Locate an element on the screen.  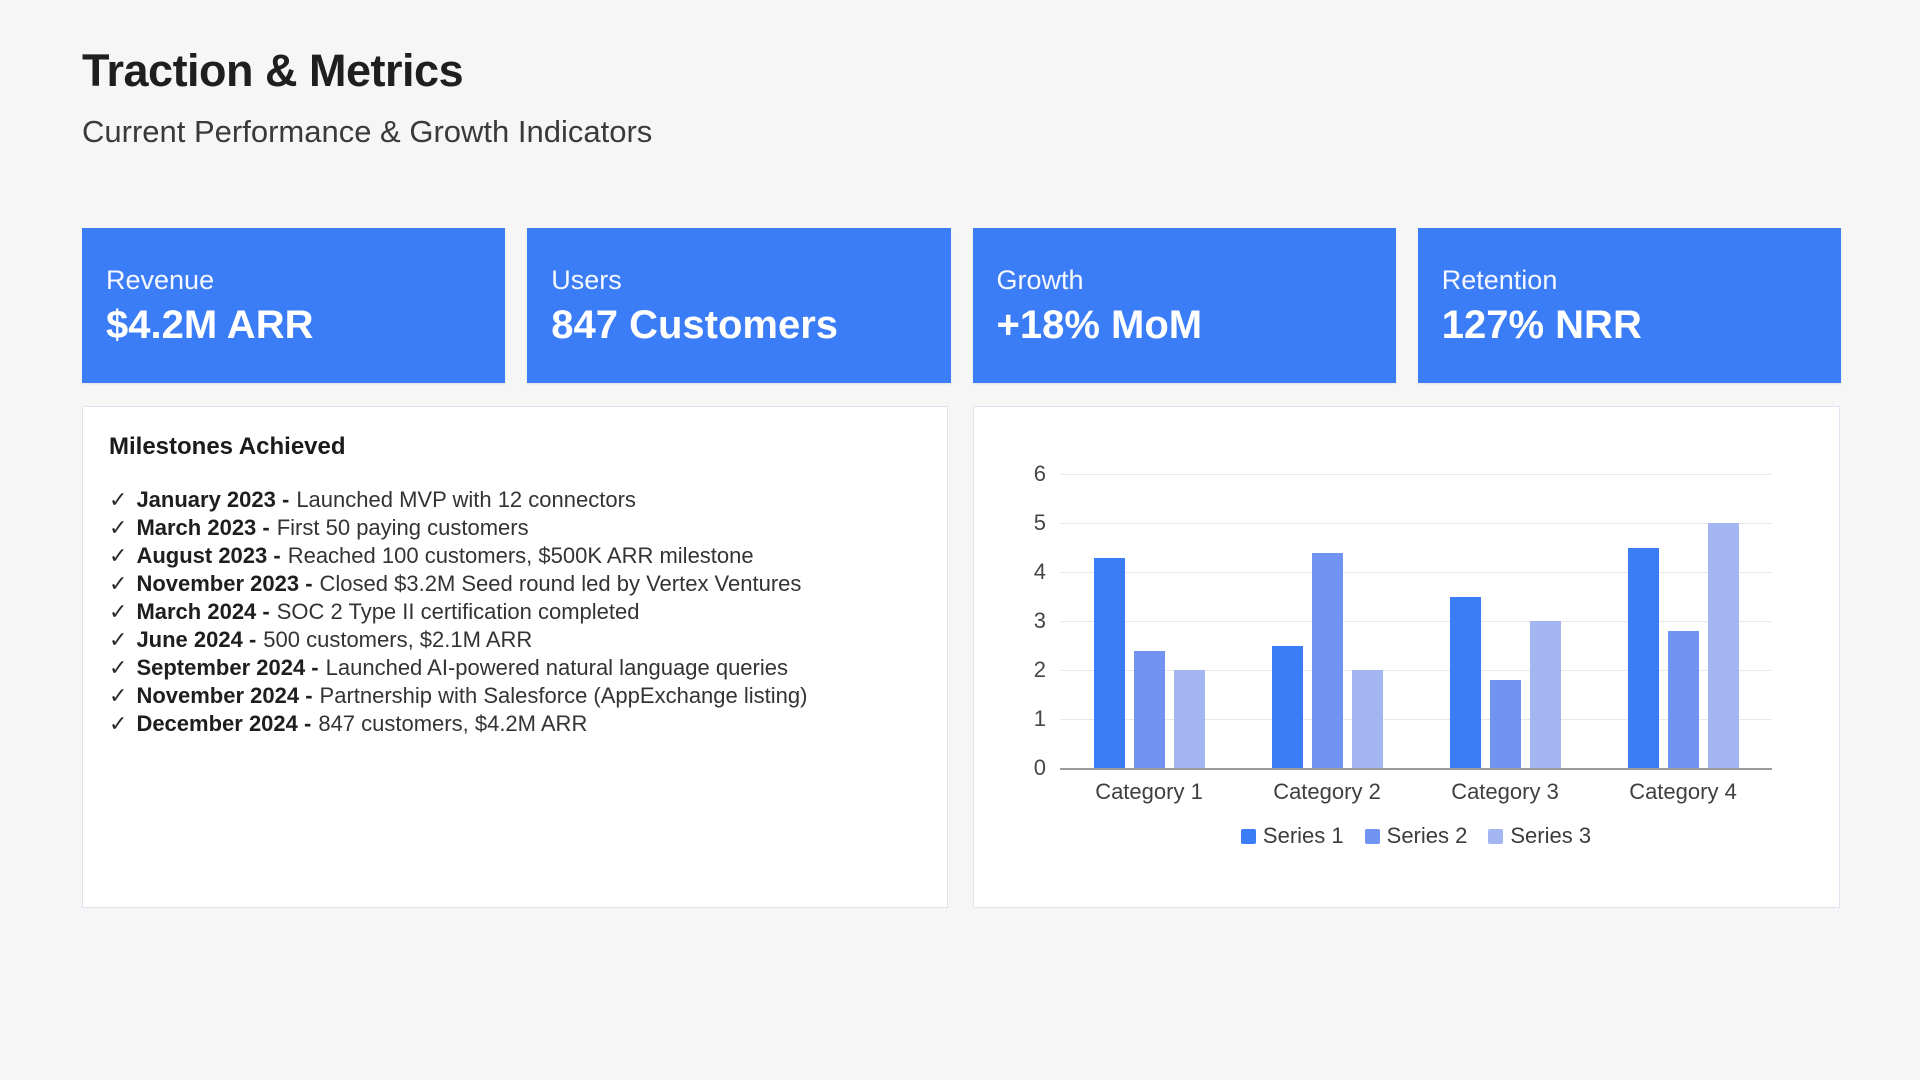
metric-card-value: $4.2M ARR is located at coordinates (210, 325).